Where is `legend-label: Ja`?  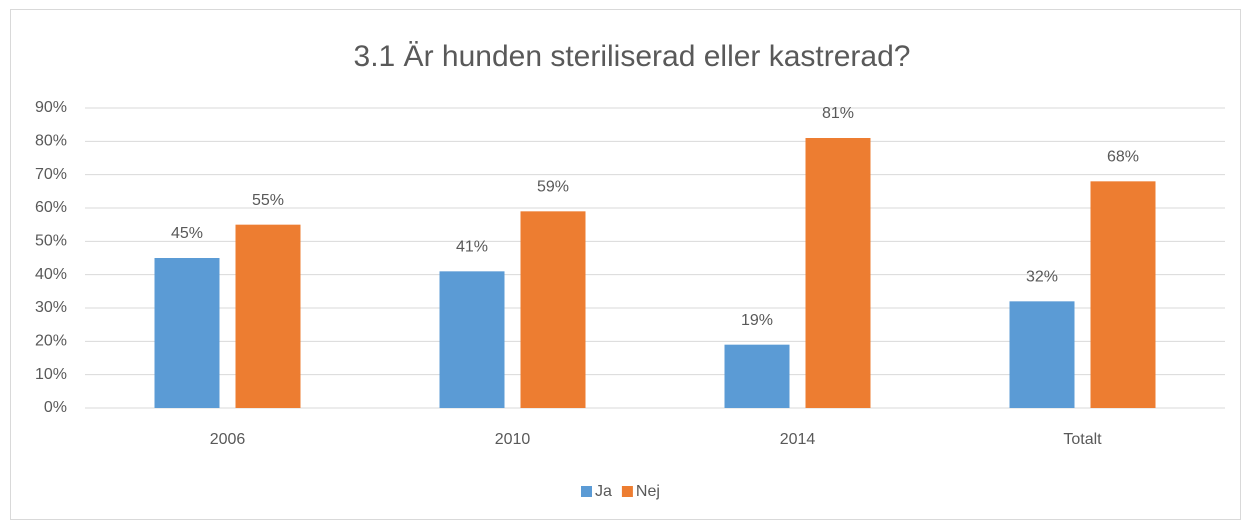 legend-label: Ja is located at coordinates (603, 491).